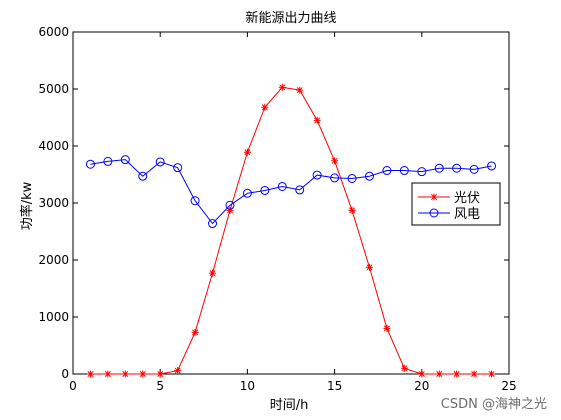 The image size is (561, 420). What do you see at coordinates (290, 18) in the screenshot?
I see `chart-title: 新能源出力曲线` at bounding box center [290, 18].